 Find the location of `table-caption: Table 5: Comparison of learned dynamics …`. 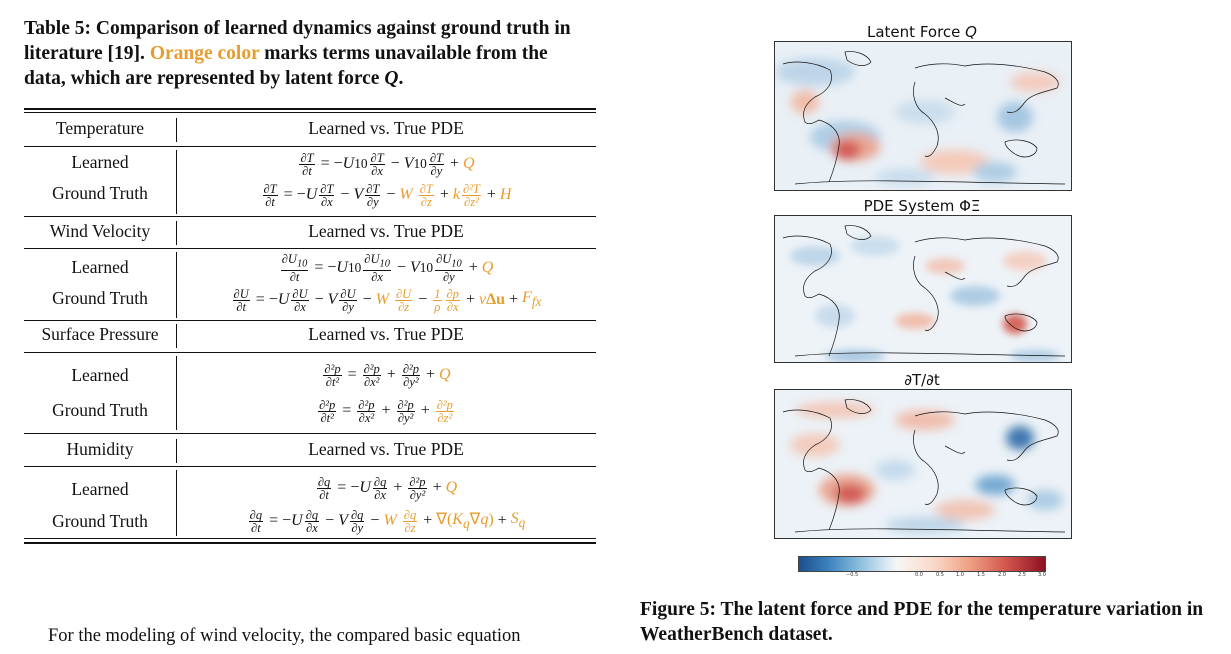

table-caption: Table 5: Comparison of learned dynamics … is located at coordinates (297, 53).